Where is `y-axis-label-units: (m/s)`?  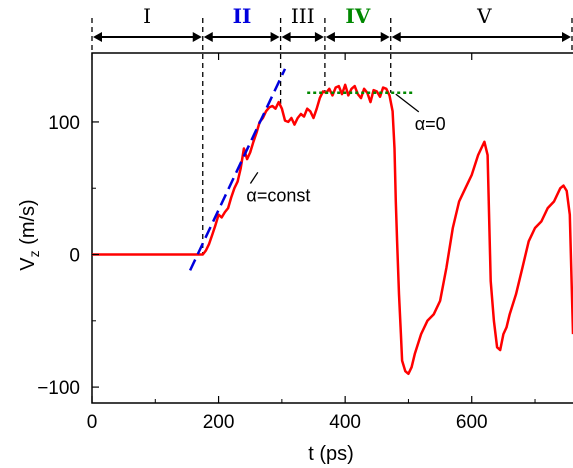
y-axis-label-units: (m/s) is located at coordinates (28, 224).